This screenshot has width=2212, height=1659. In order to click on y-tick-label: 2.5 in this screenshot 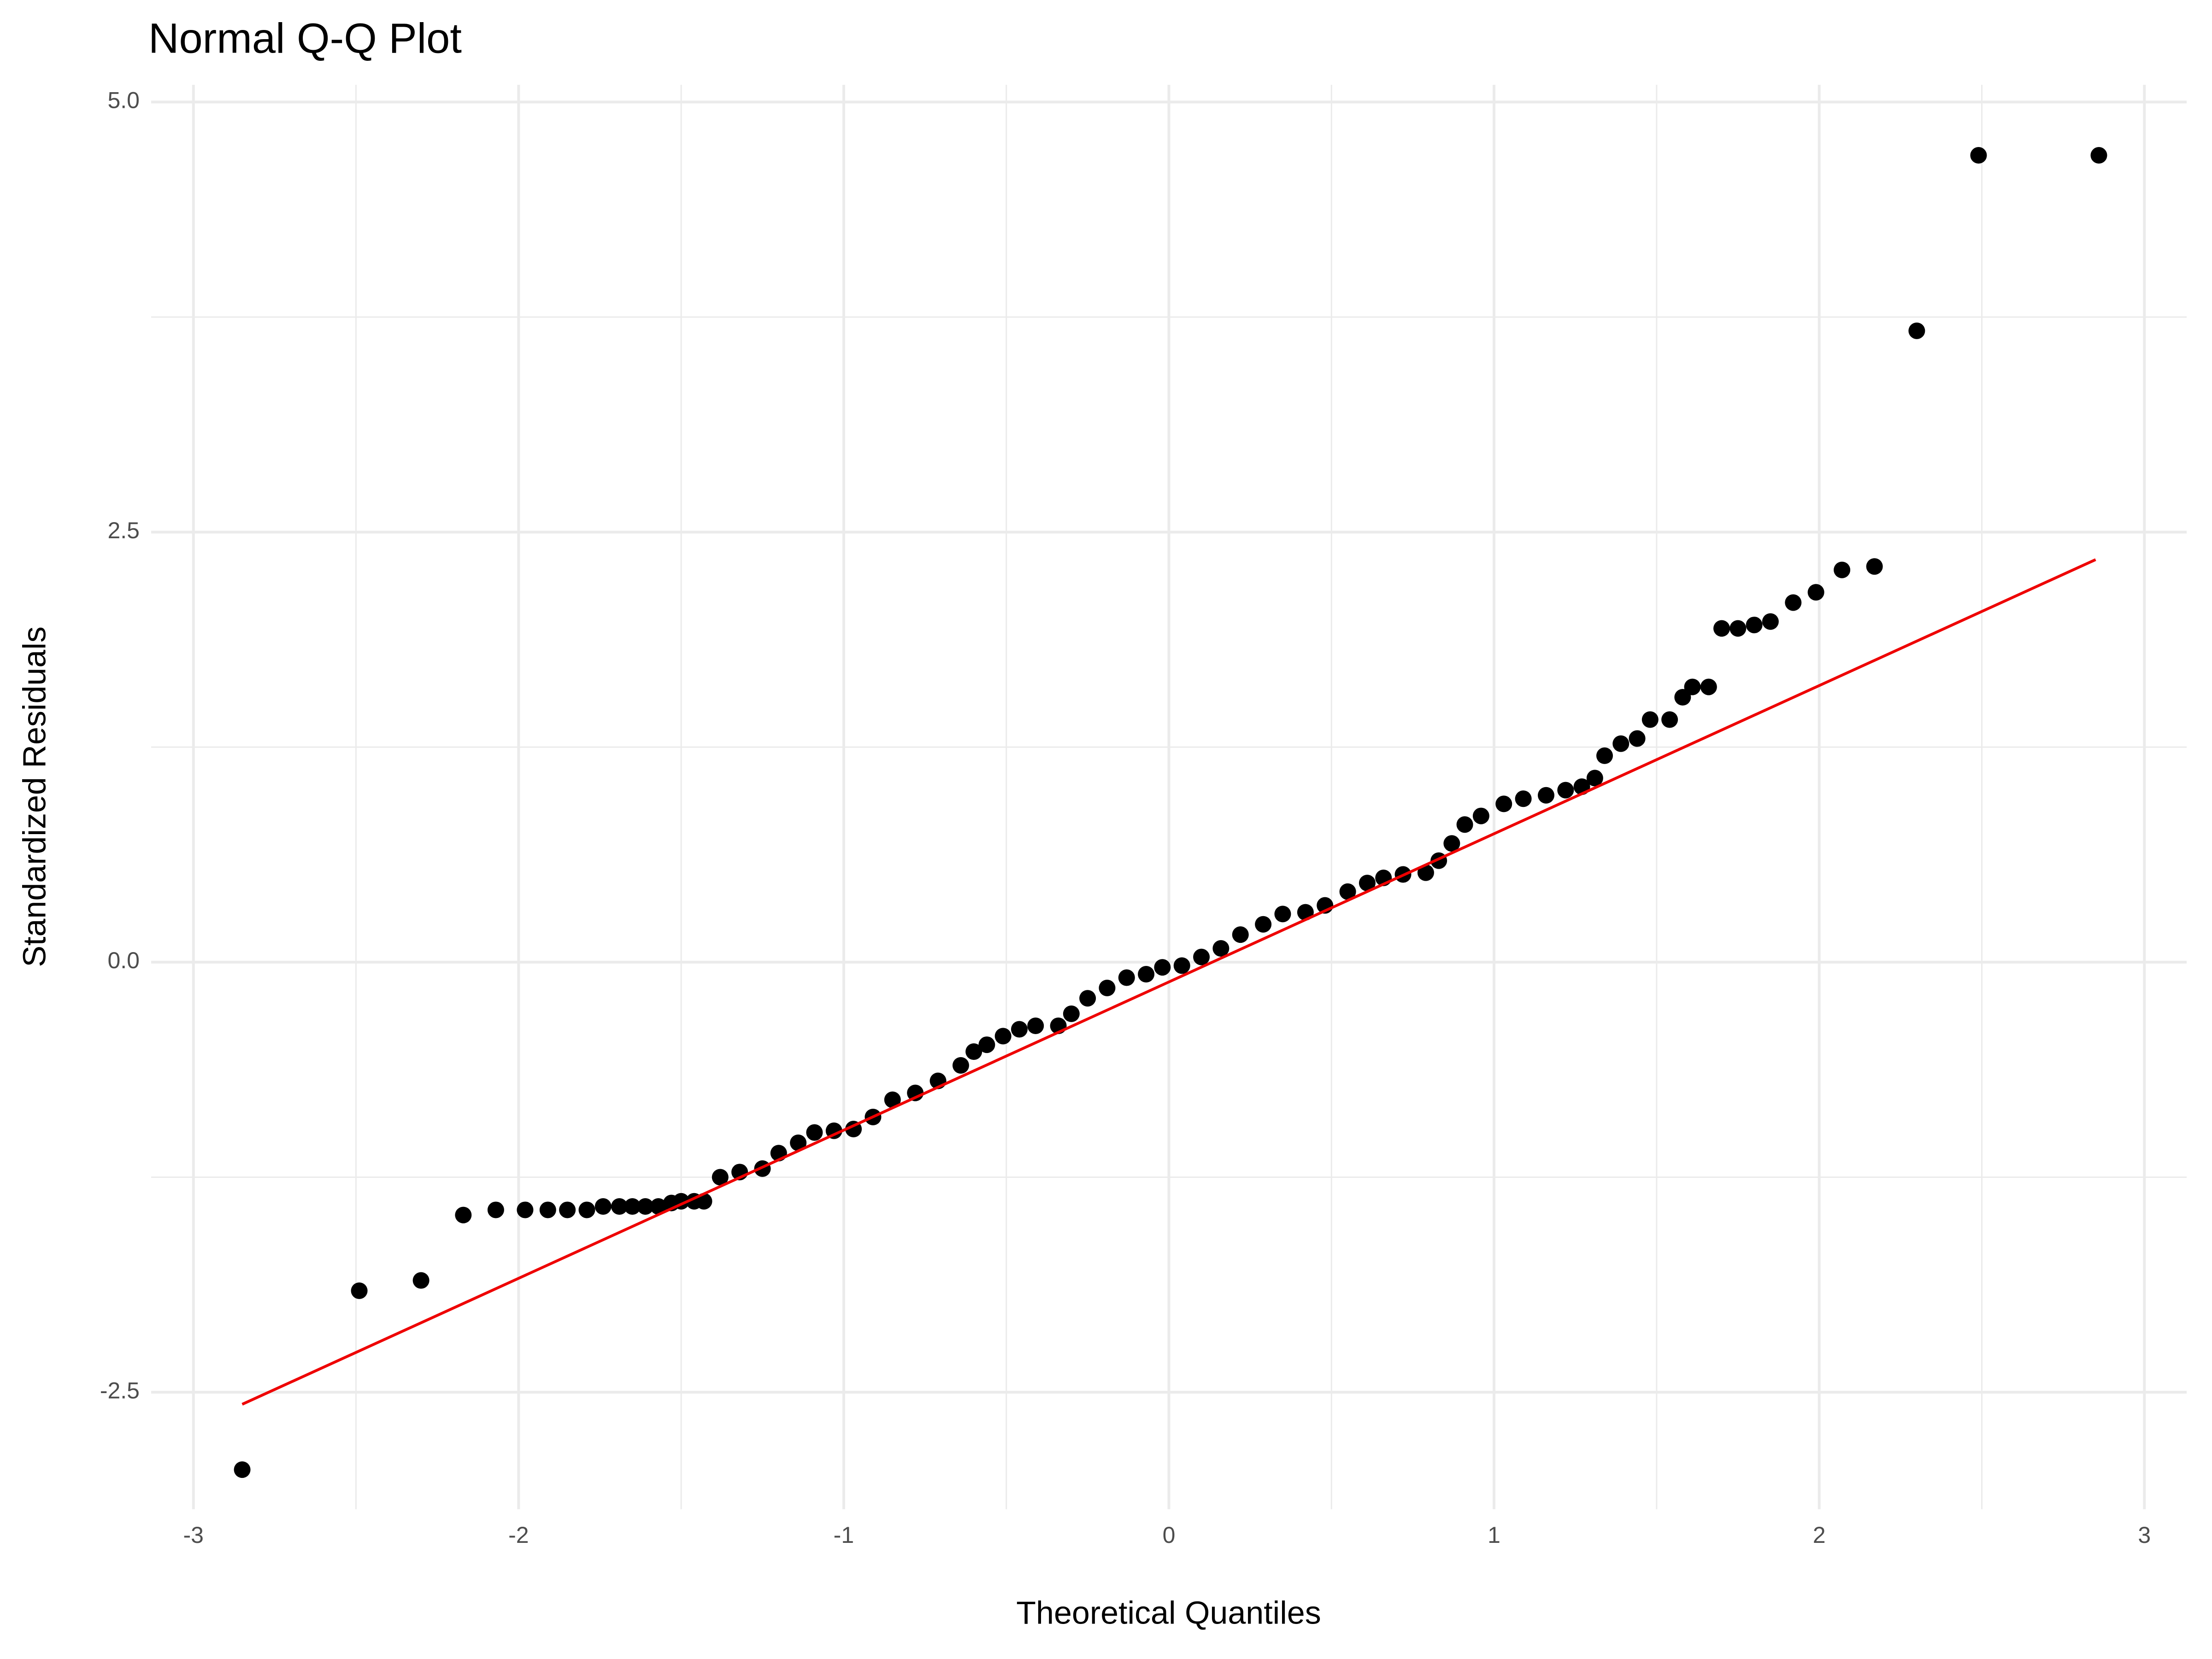, I will do `click(123, 530)`.